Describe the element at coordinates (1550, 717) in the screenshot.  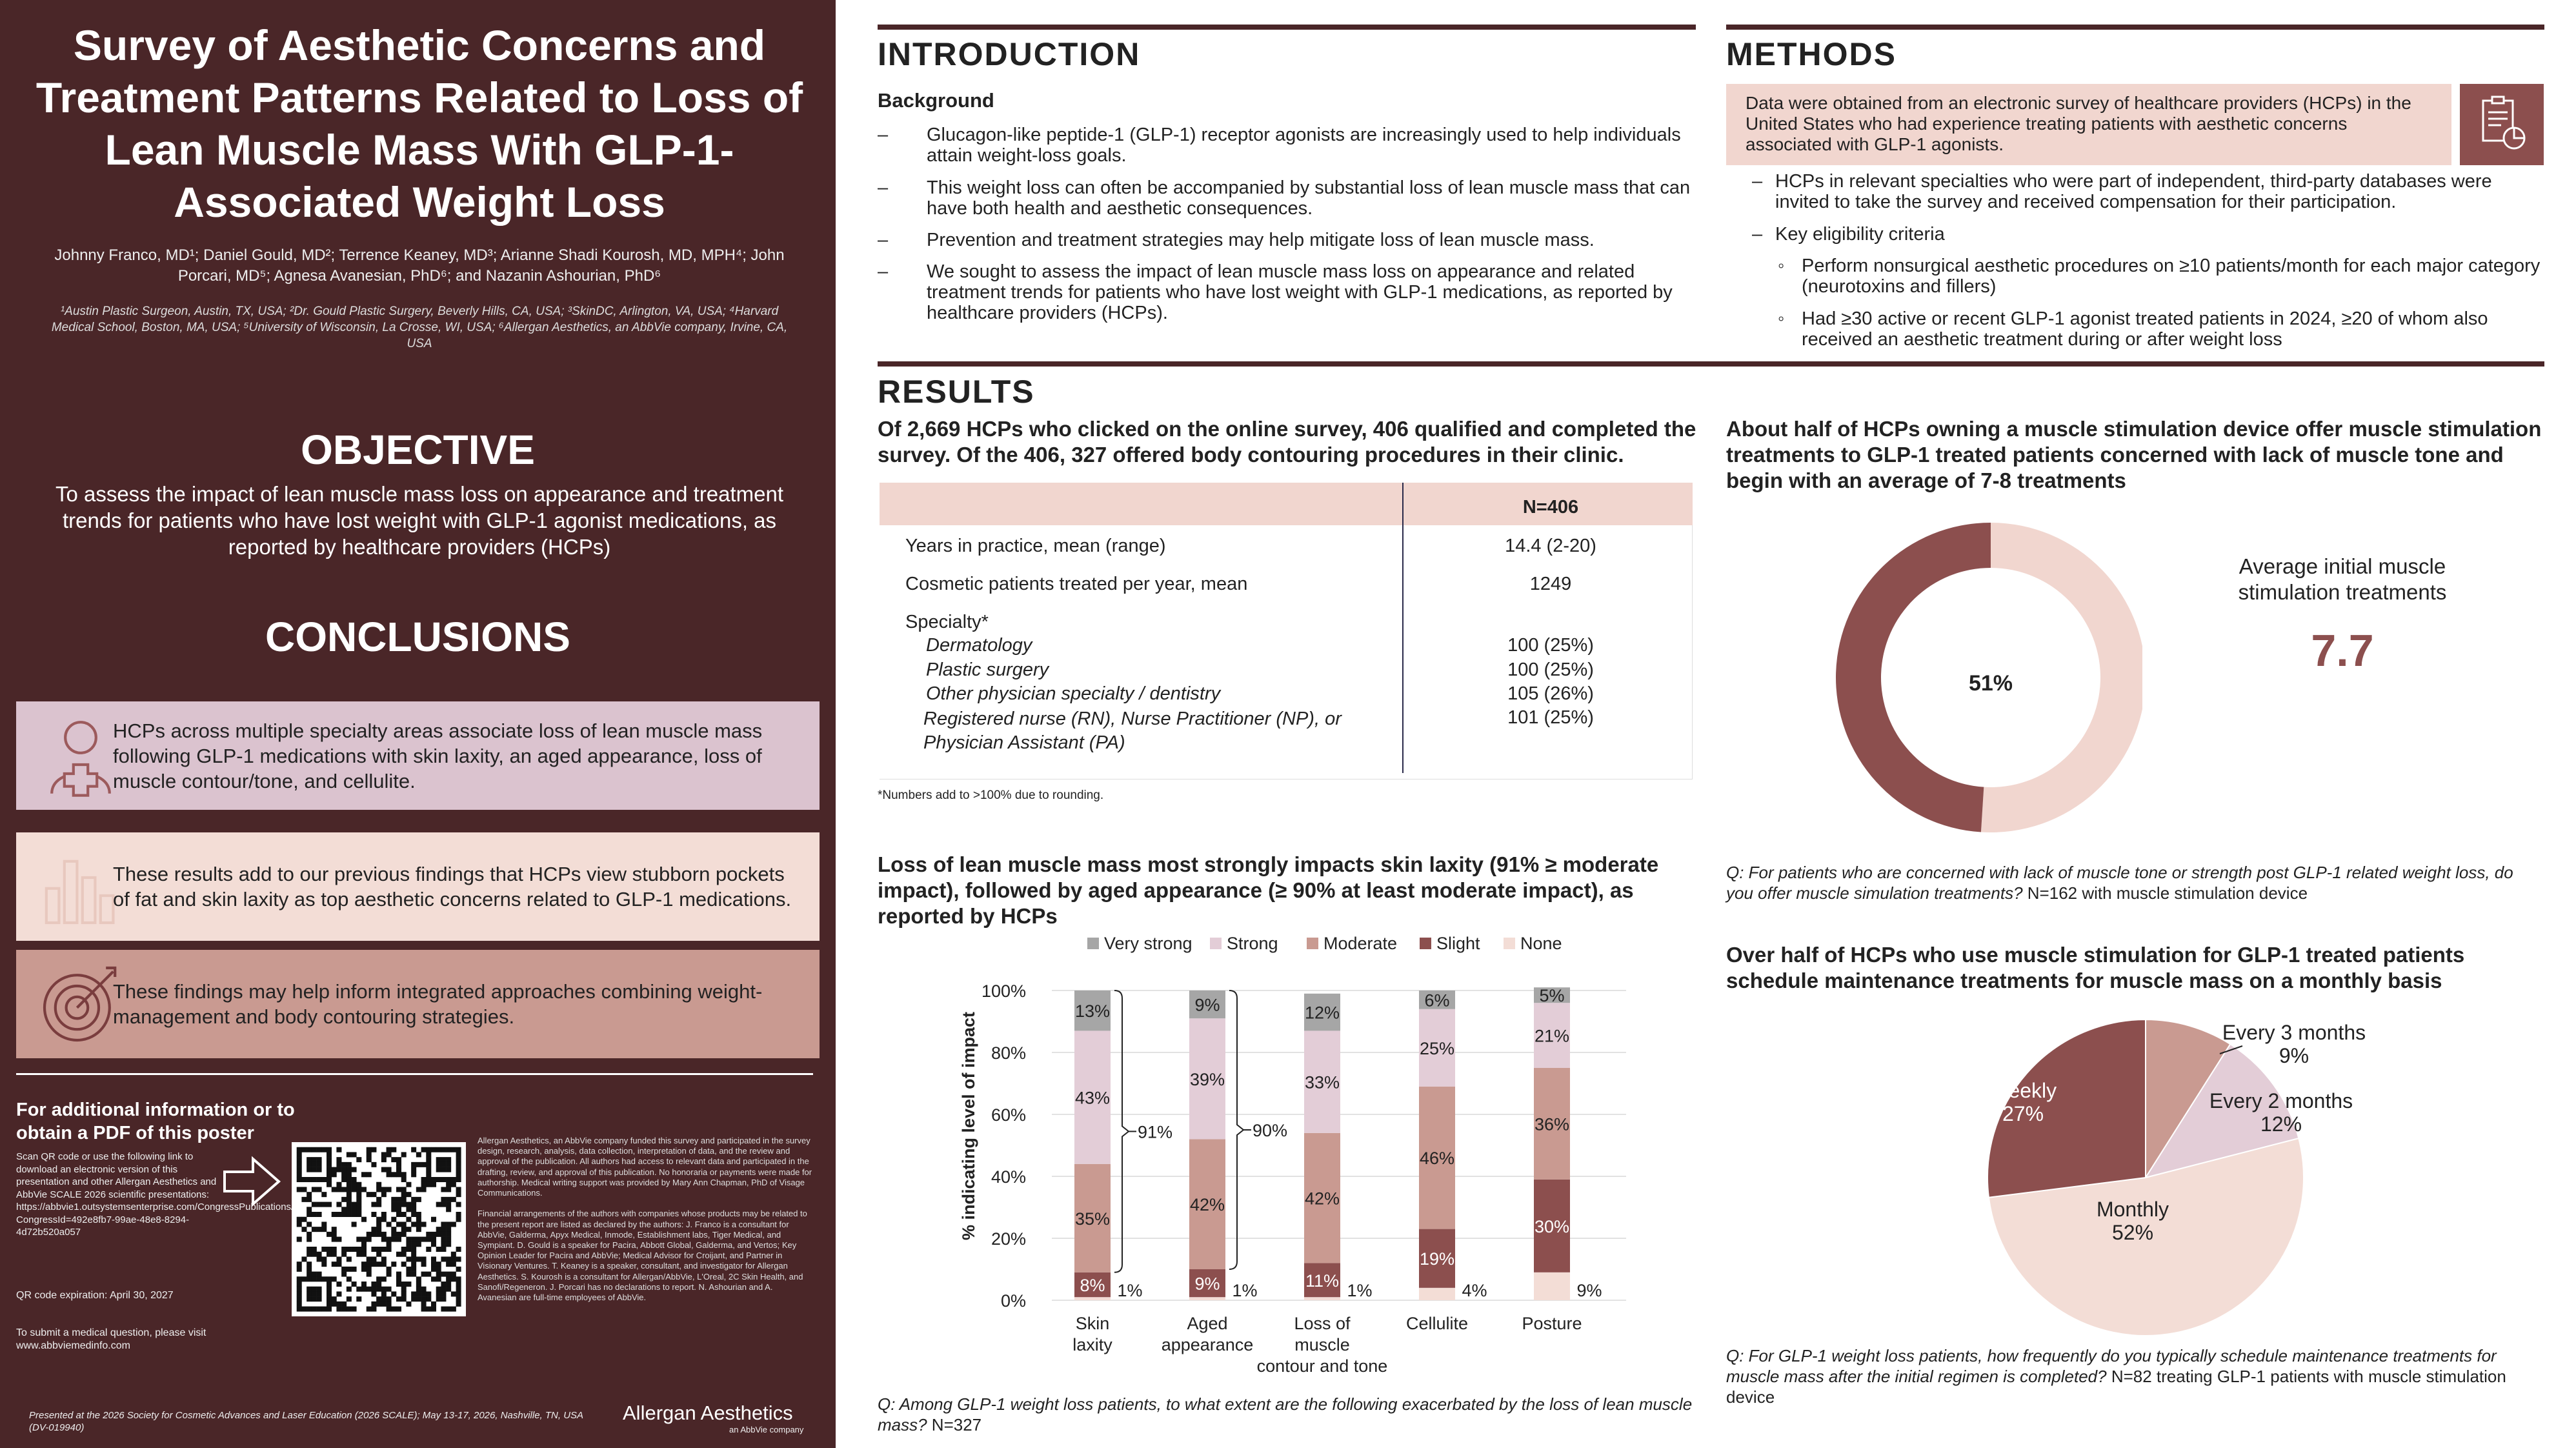
I see `table-row-value: 101 (25%)` at that location.